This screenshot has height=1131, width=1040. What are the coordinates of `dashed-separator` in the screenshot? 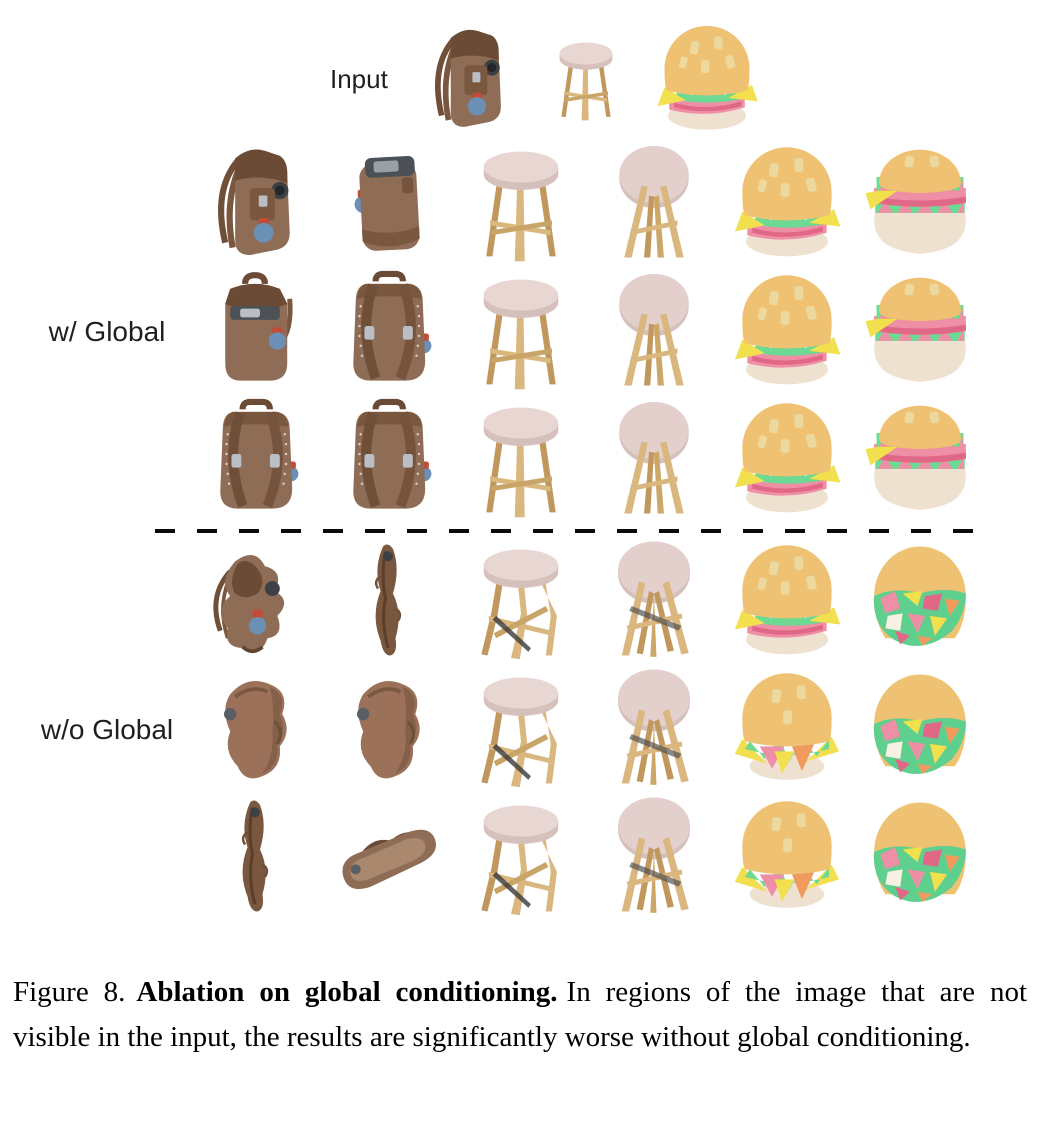 It's located at (571, 531).